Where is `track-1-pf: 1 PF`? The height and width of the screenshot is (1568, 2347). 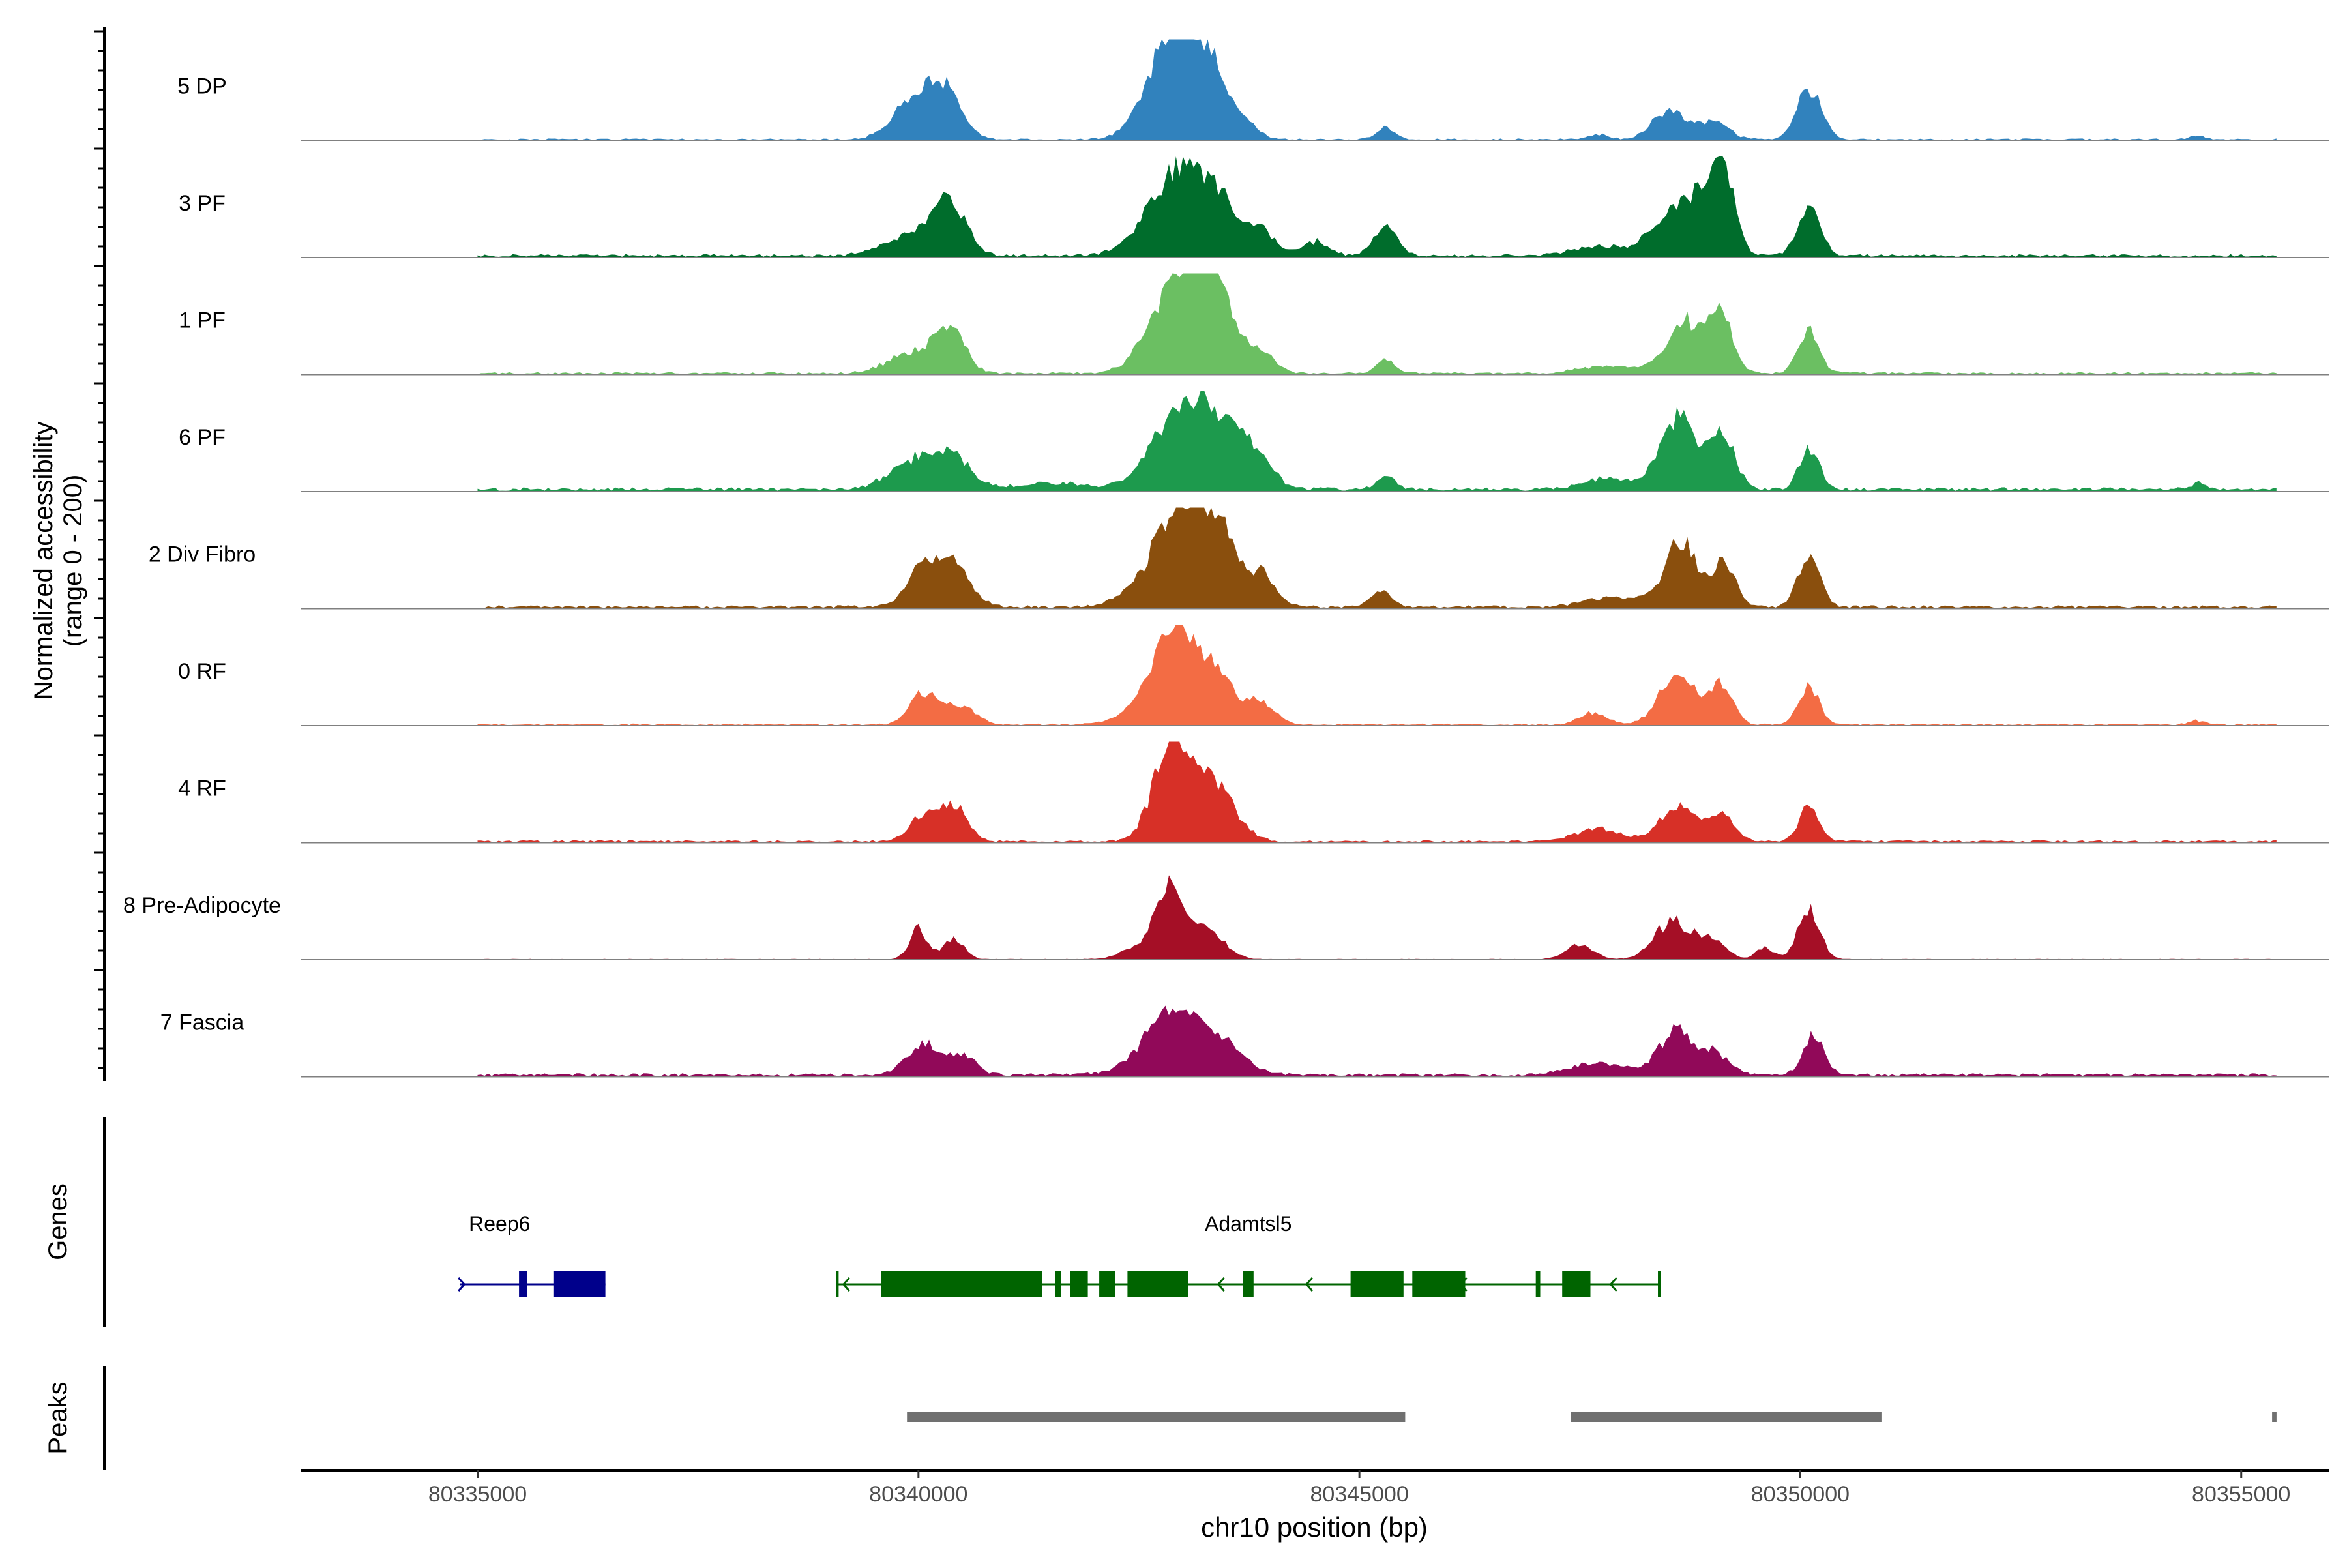 track-1-pf: 1 PF is located at coordinates (1254, 325).